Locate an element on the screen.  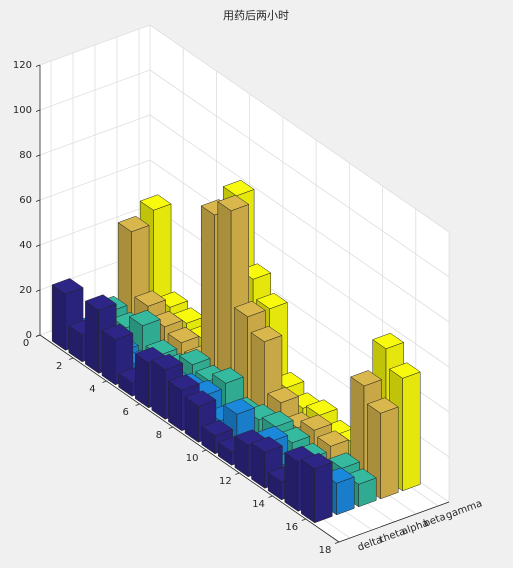
z-tick-label: 40 is located at coordinates (25, 245).